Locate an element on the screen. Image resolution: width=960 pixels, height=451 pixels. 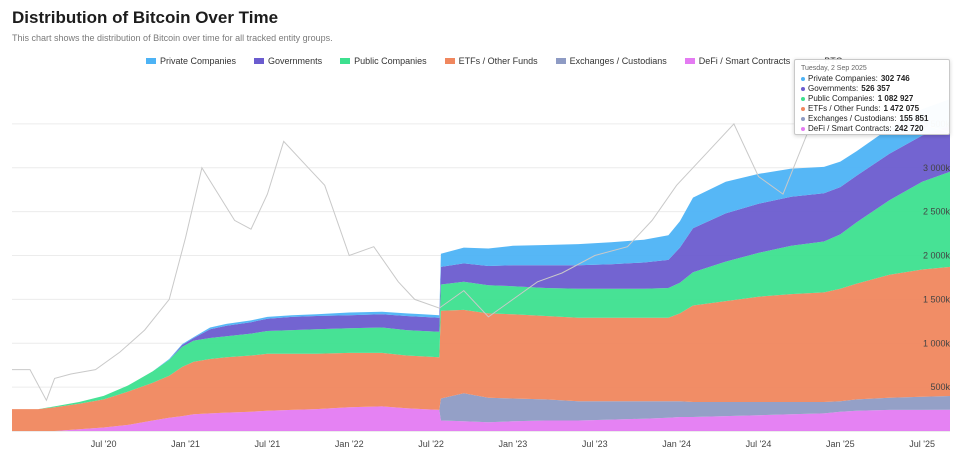
tooltip-value: 1 082 927 is located at coordinates (895, 98).